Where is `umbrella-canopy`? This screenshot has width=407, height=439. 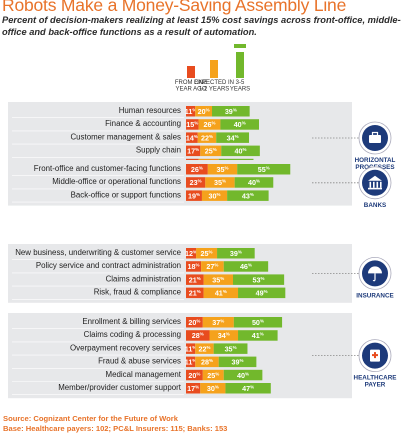 umbrella-canopy is located at coordinates (375, 270).